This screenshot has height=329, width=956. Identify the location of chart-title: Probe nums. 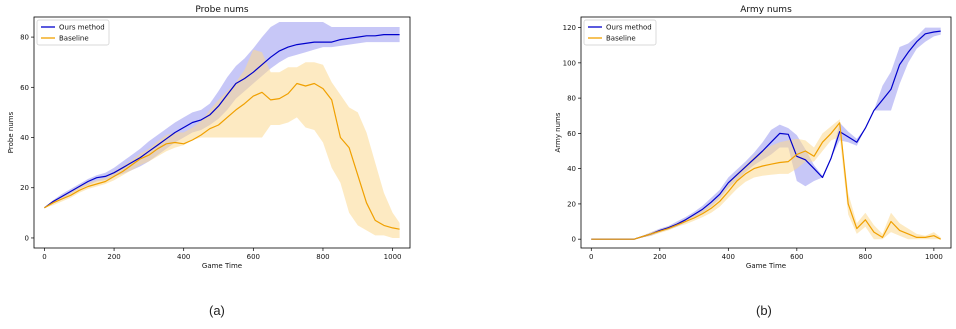
(222, 10).